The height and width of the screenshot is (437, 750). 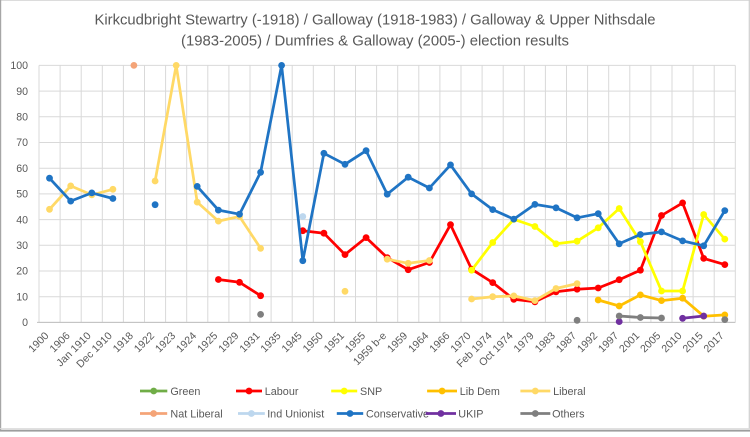 What do you see at coordinates (470, 414) in the screenshot?
I see `svg-text: UKIP` at bounding box center [470, 414].